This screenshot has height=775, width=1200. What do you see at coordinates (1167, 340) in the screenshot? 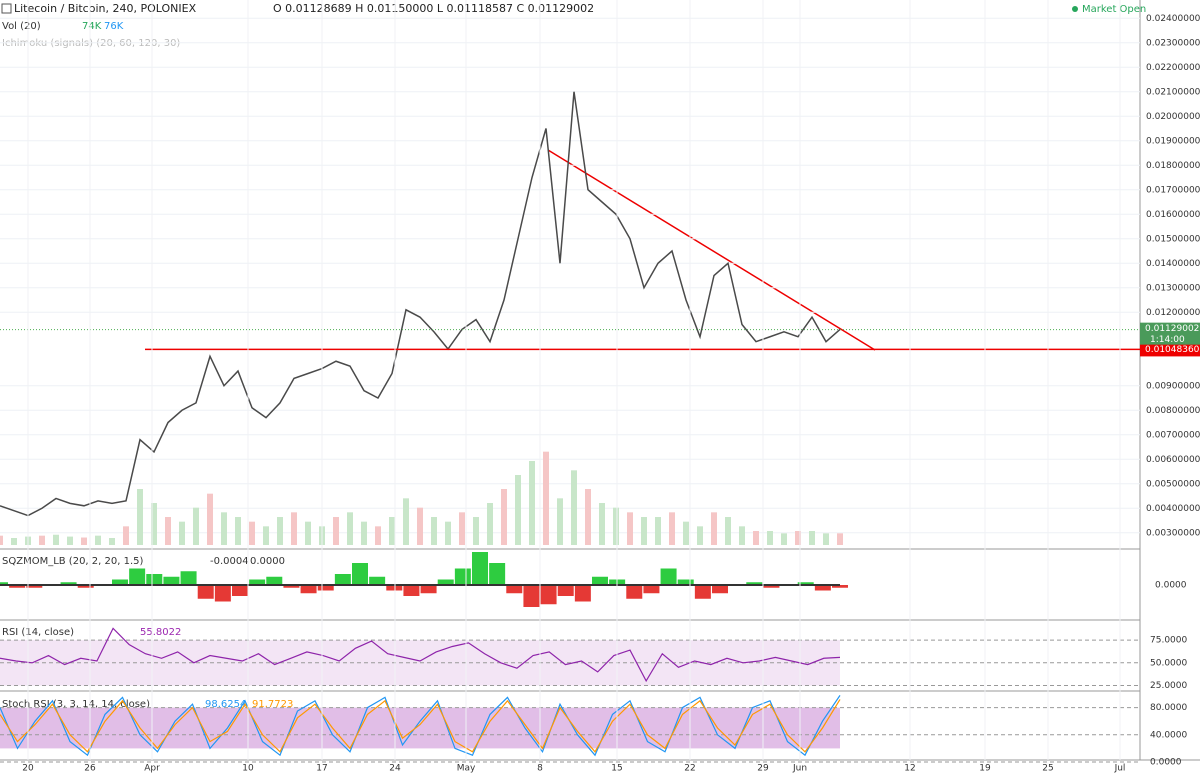
I see `countdown: 1:14:00` at bounding box center [1167, 340].